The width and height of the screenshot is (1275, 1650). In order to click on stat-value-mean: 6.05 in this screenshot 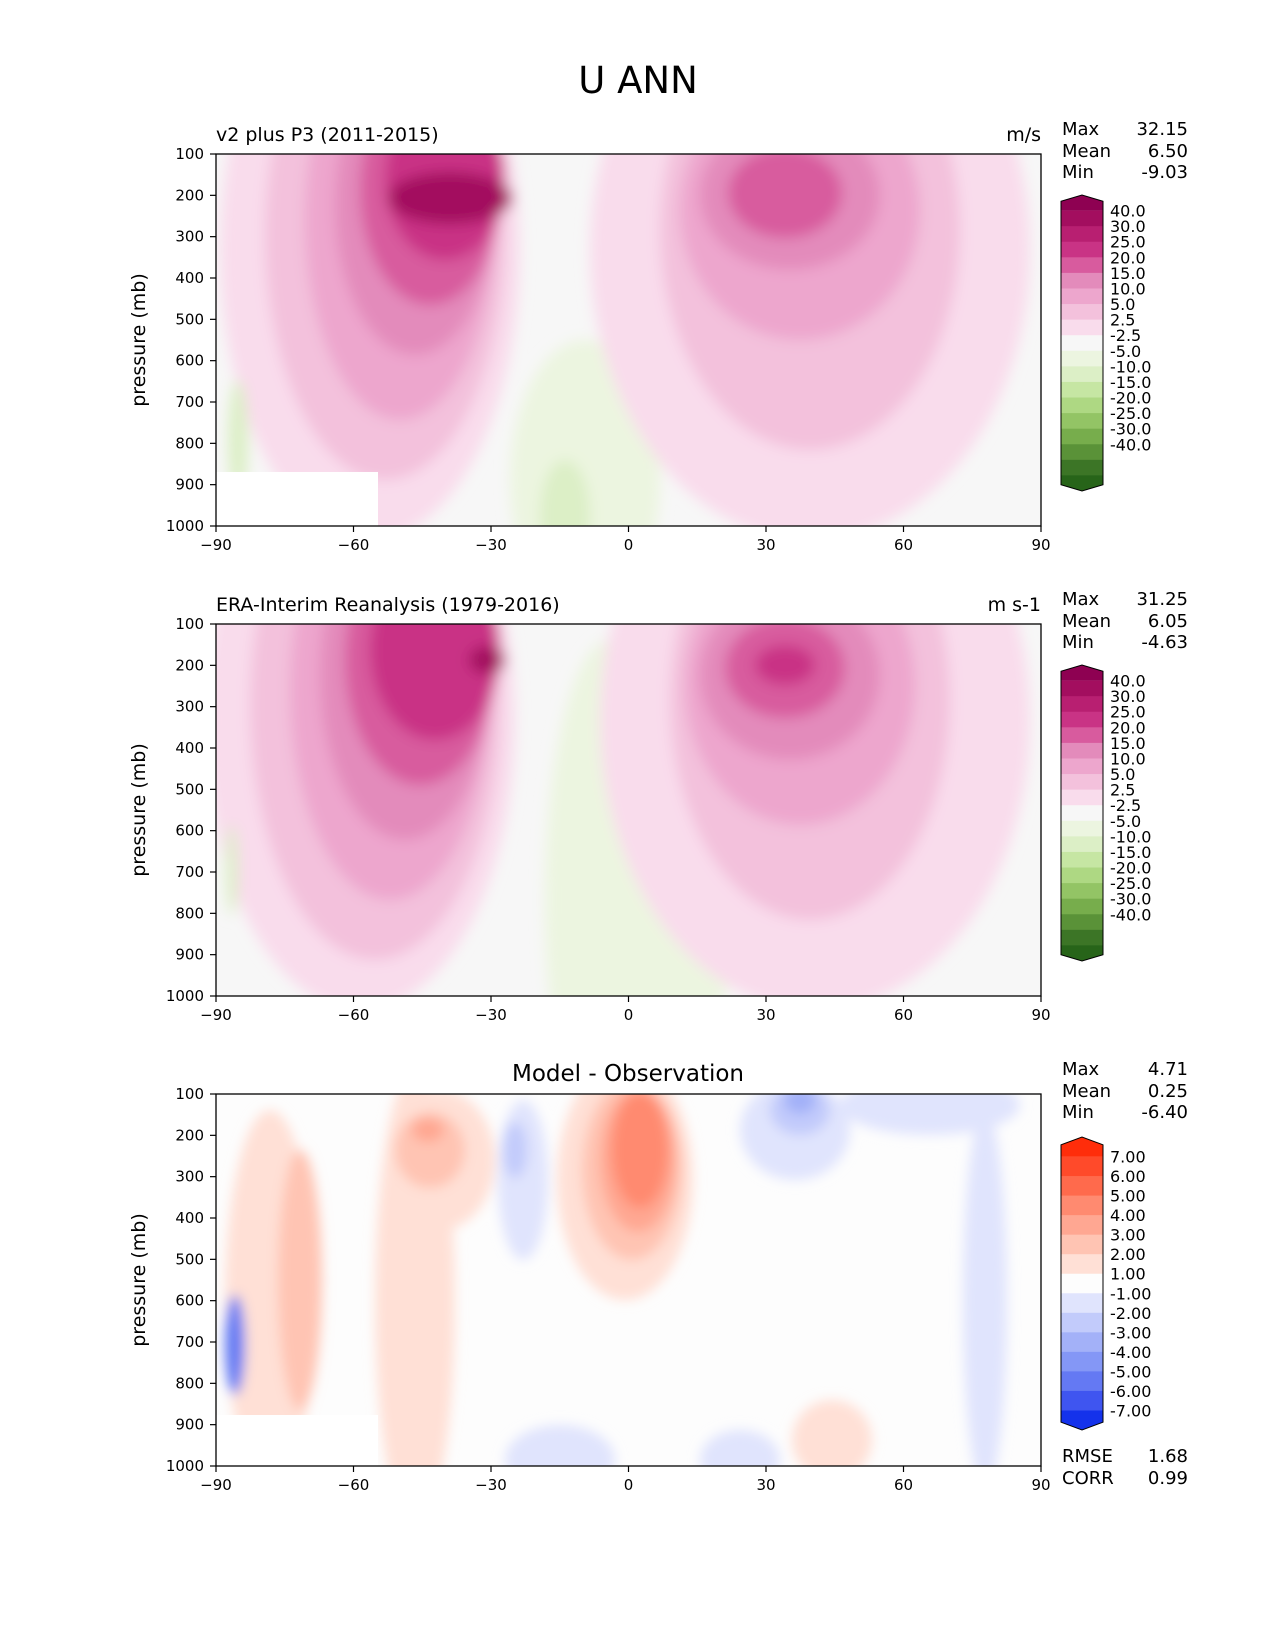, I will do `click(1168, 621)`.